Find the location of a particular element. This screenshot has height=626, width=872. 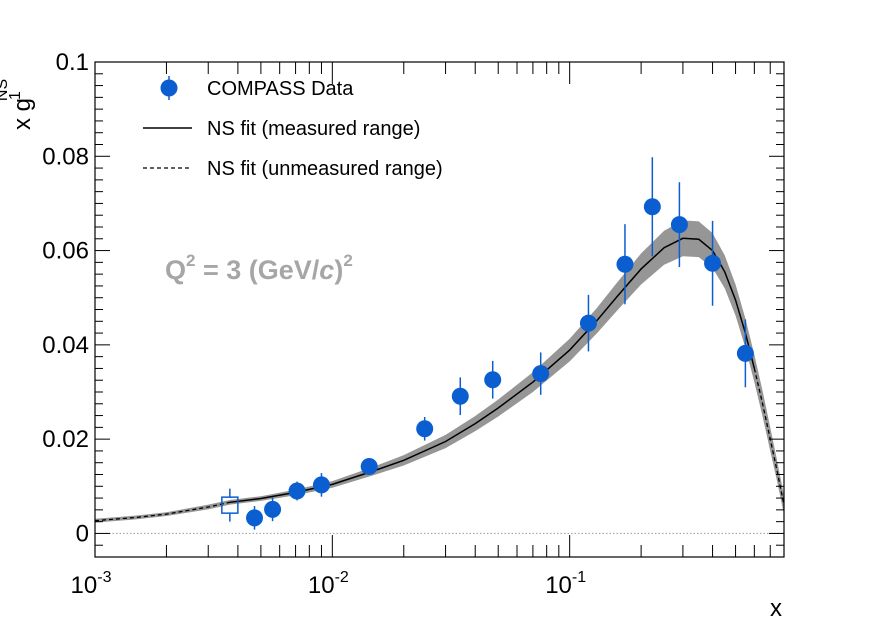

legend-entry-fit-measured: NS fit (measured range) is located at coordinates (281, 129).